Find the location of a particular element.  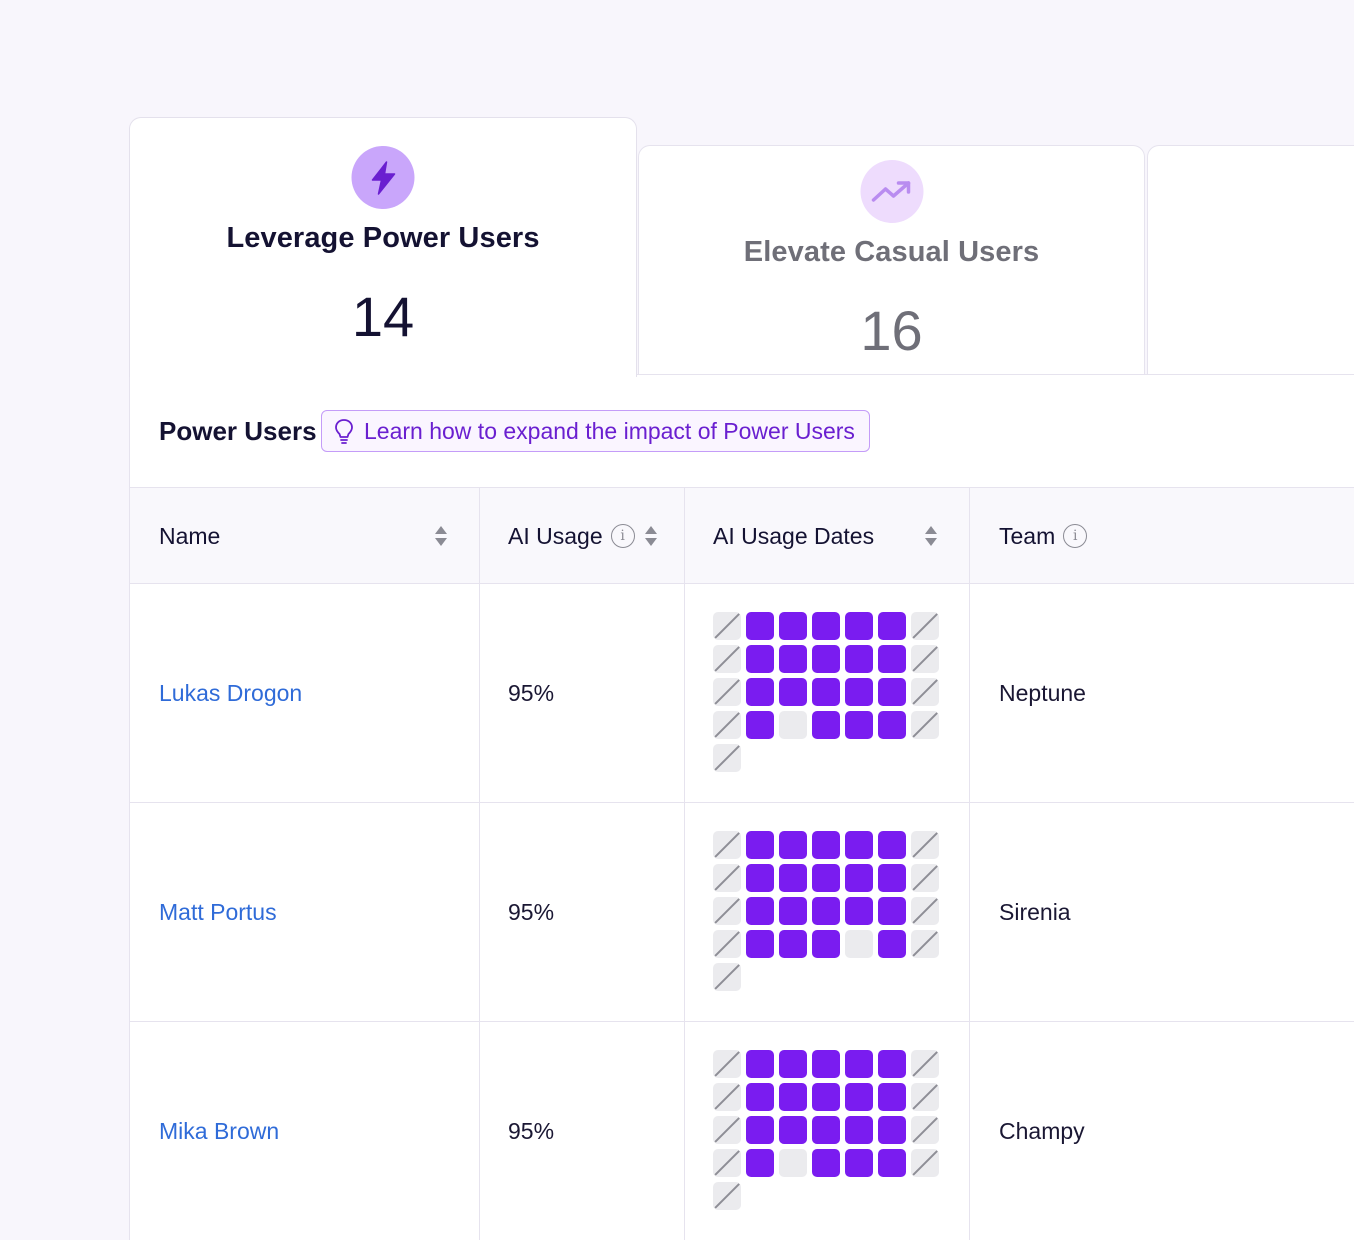

trending-up-icon is located at coordinates (891, 191).